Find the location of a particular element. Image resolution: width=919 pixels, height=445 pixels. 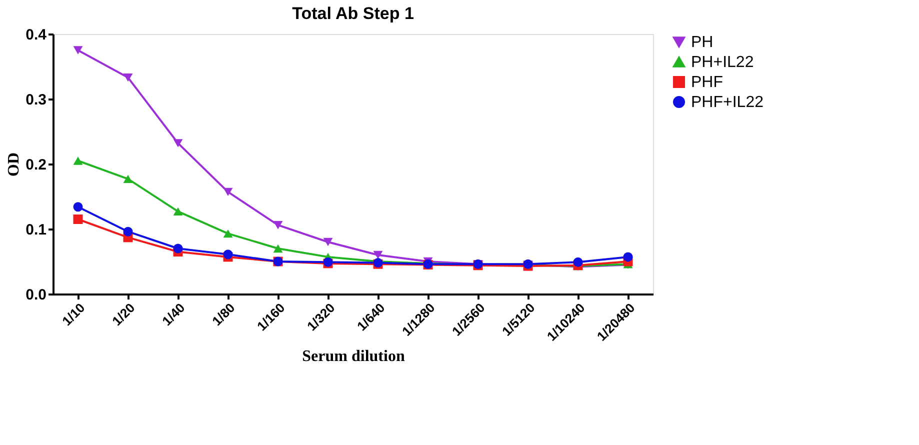

y-axis-title: OD is located at coordinates (14, 164).